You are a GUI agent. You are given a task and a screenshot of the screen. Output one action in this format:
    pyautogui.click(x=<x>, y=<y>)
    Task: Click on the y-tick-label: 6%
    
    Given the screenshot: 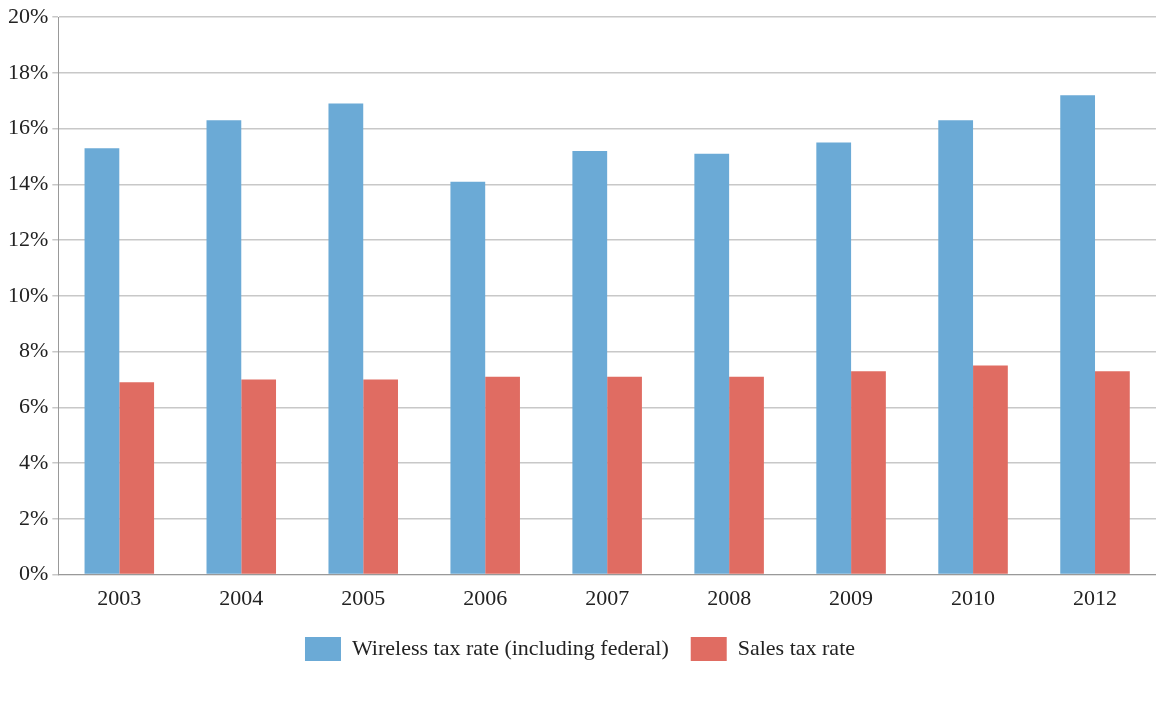 What is the action you would take?
    pyautogui.click(x=34, y=406)
    